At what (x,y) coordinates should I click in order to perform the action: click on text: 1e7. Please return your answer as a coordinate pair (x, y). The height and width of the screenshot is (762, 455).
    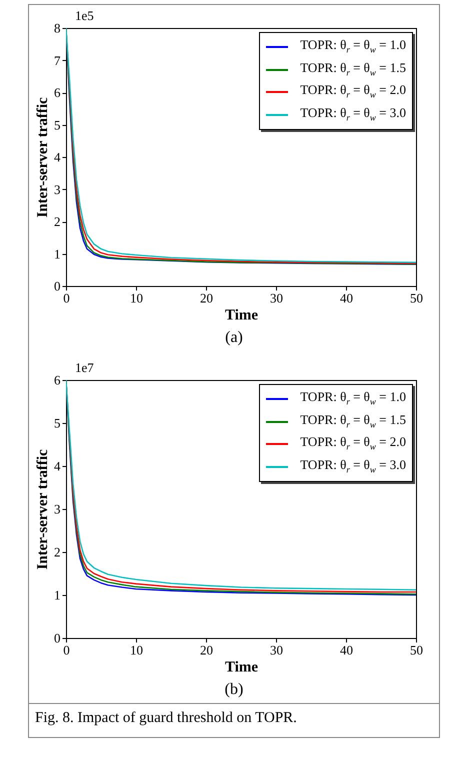
    Looking at the image, I should click on (84, 368).